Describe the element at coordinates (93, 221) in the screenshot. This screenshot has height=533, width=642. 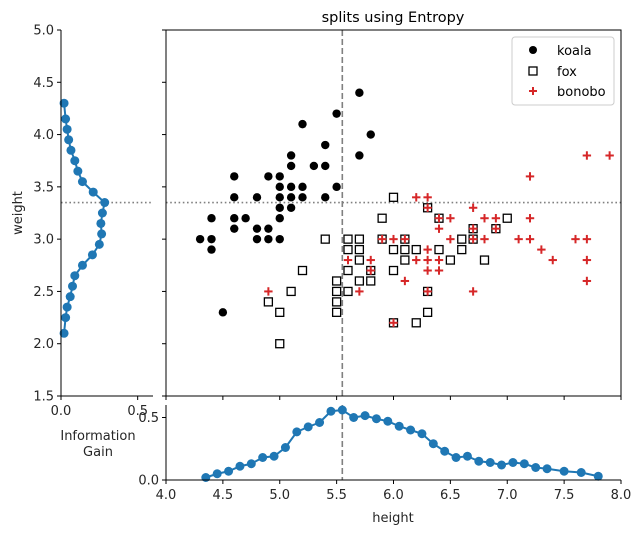
I see `left-gain-plot: 1.5 2.0 2.5 3.0 3.5 4.0 4.5 5.0 0.0 0.5` at that location.